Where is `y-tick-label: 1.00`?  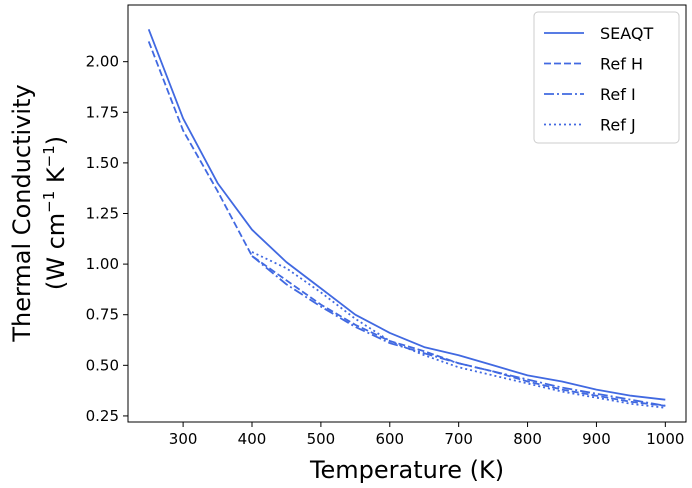
y-tick-label: 1.00 is located at coordinates (102, 264).